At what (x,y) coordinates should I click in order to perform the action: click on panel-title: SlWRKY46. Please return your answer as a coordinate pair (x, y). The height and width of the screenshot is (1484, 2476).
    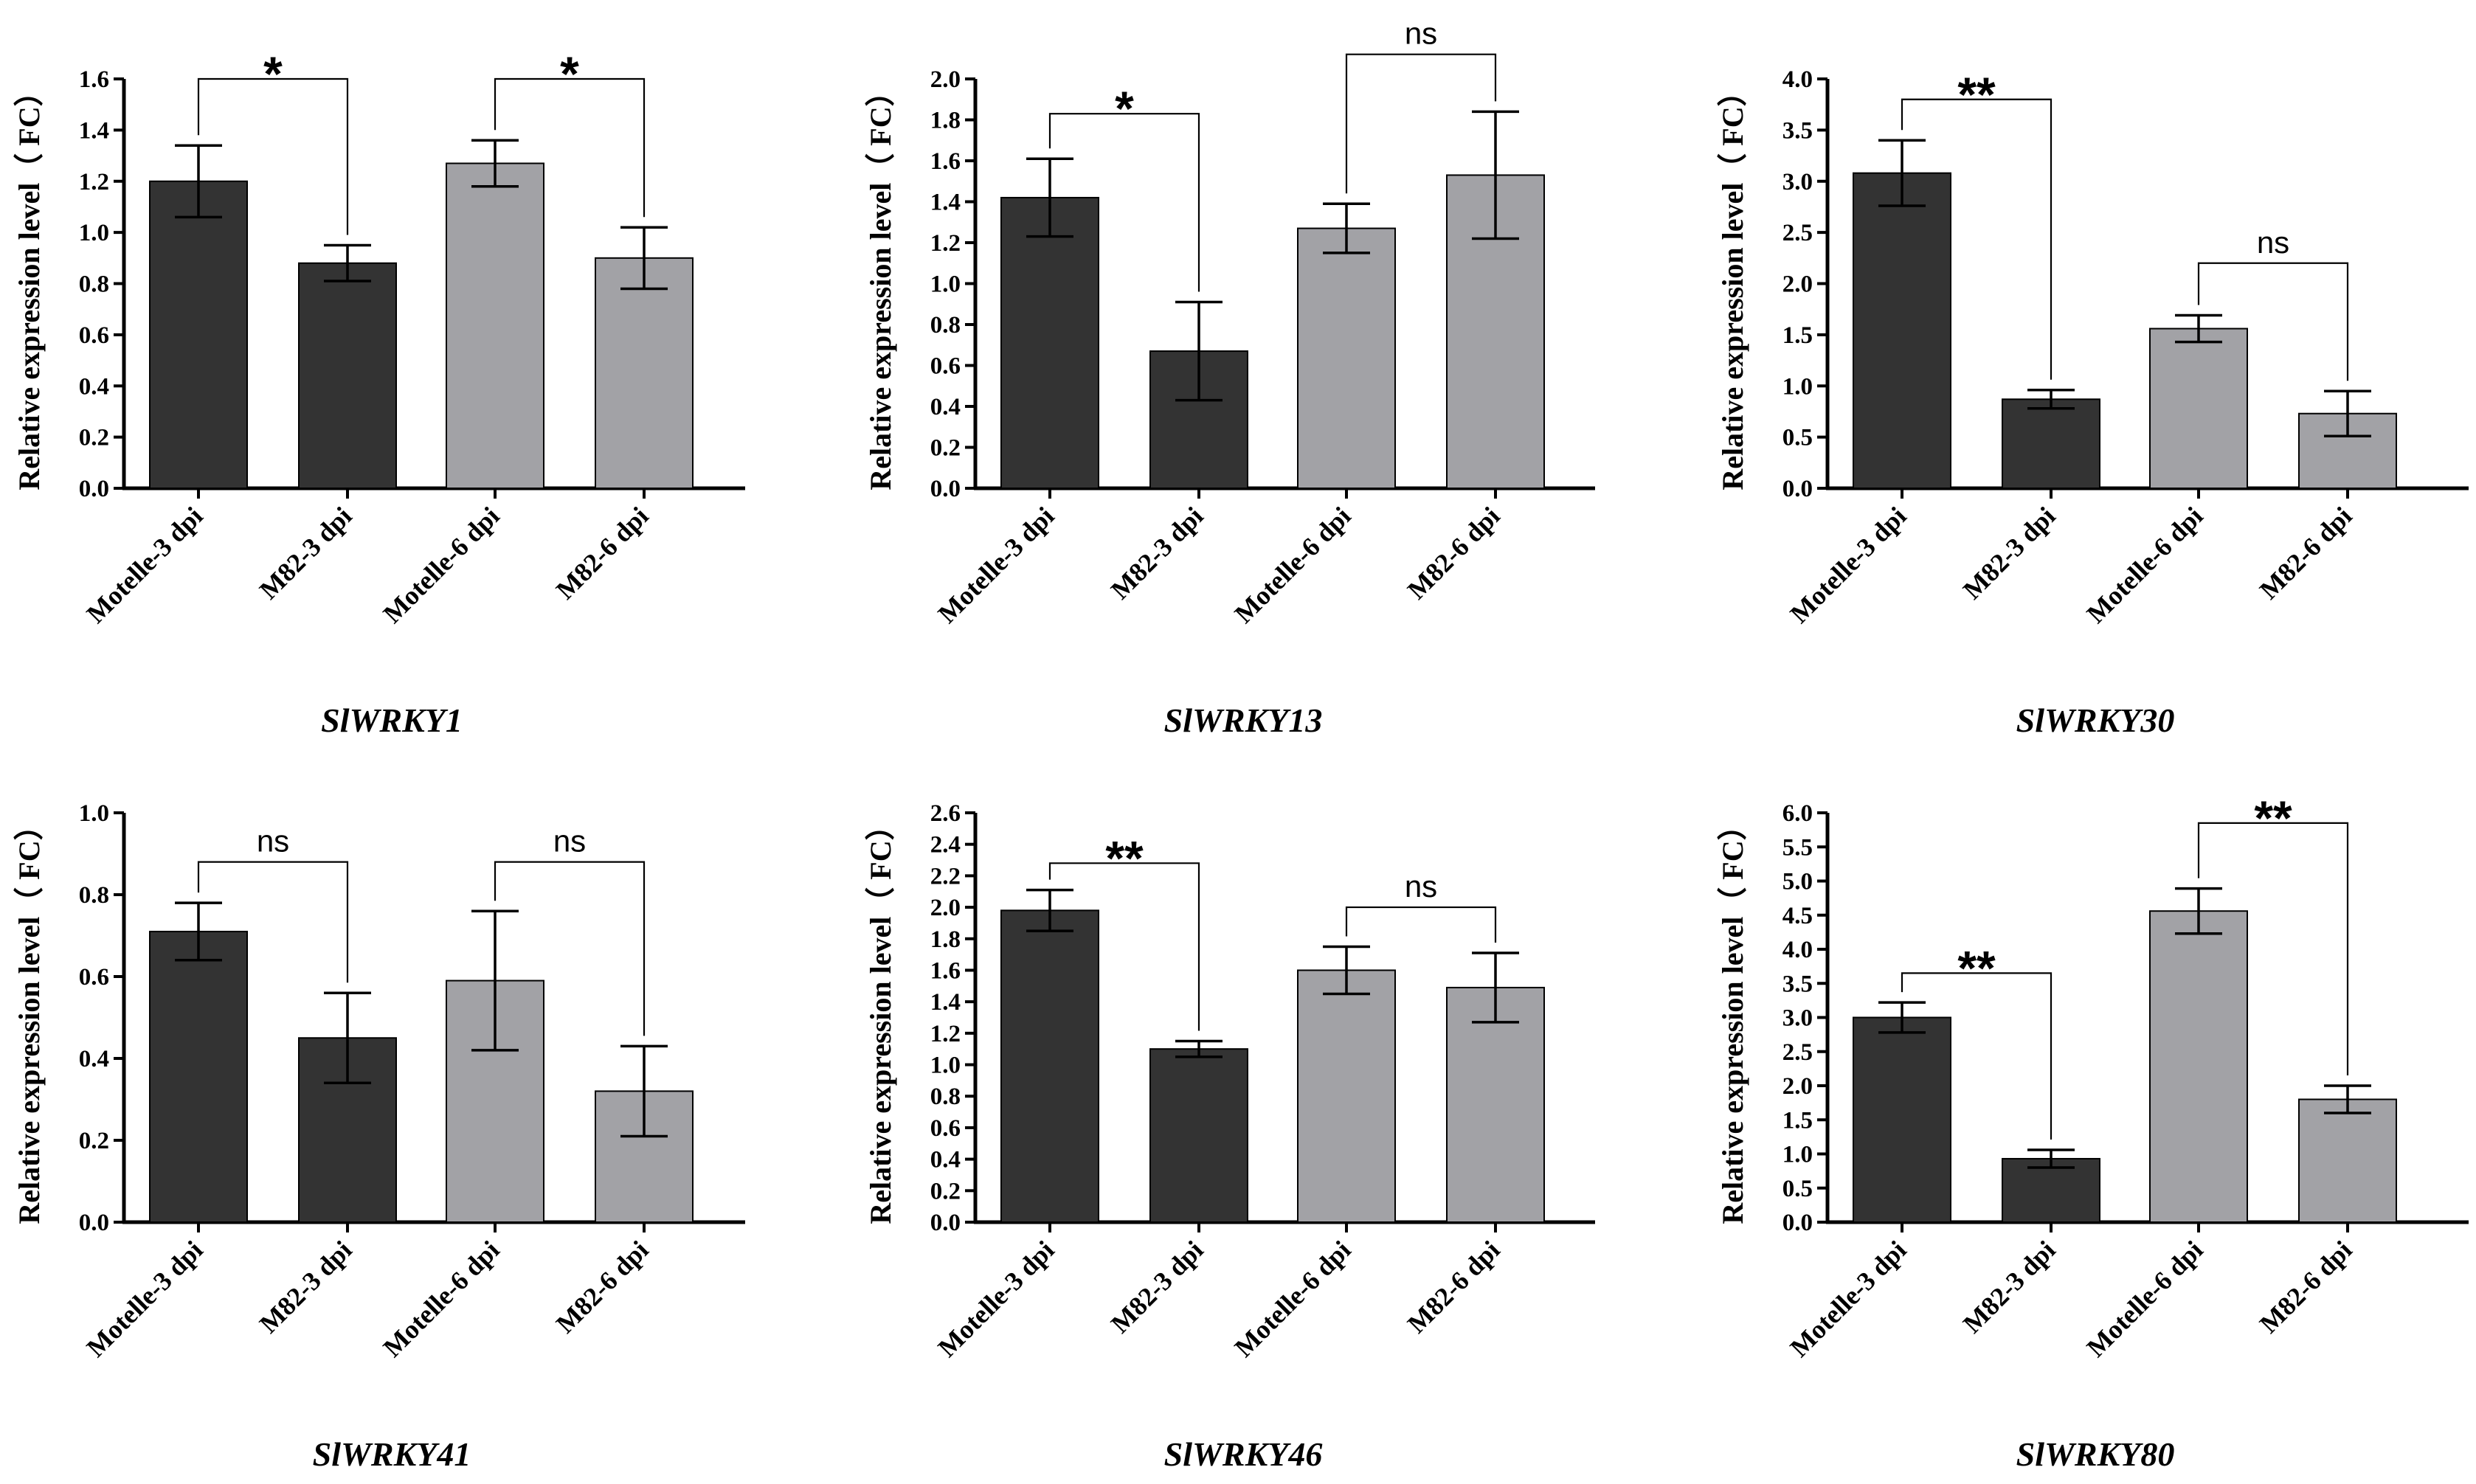
    Looking at the image, I should click on (1243, 1454).